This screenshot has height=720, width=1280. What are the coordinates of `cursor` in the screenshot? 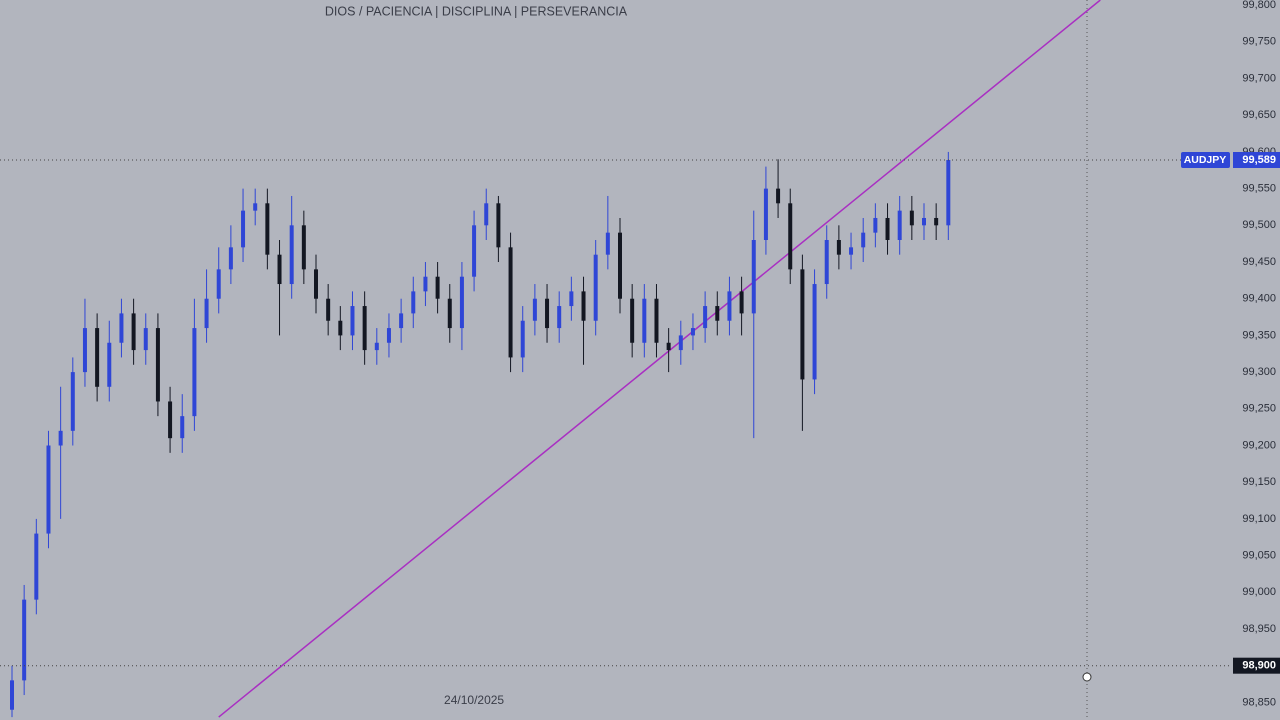 It's located at (1087, 677).